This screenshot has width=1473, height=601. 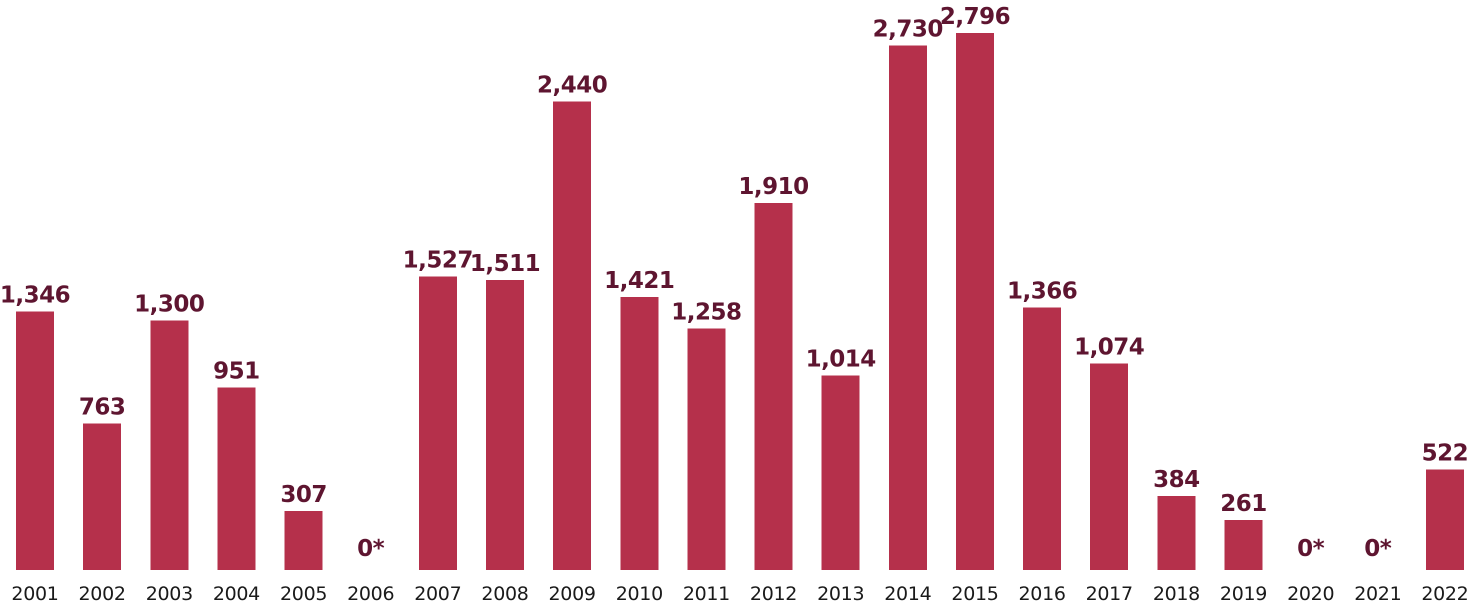 What do you see at coordinates (169, 592) in the screenshot?
I see `x-tick-label-2003: 2003` at bounding box center [169, 592].